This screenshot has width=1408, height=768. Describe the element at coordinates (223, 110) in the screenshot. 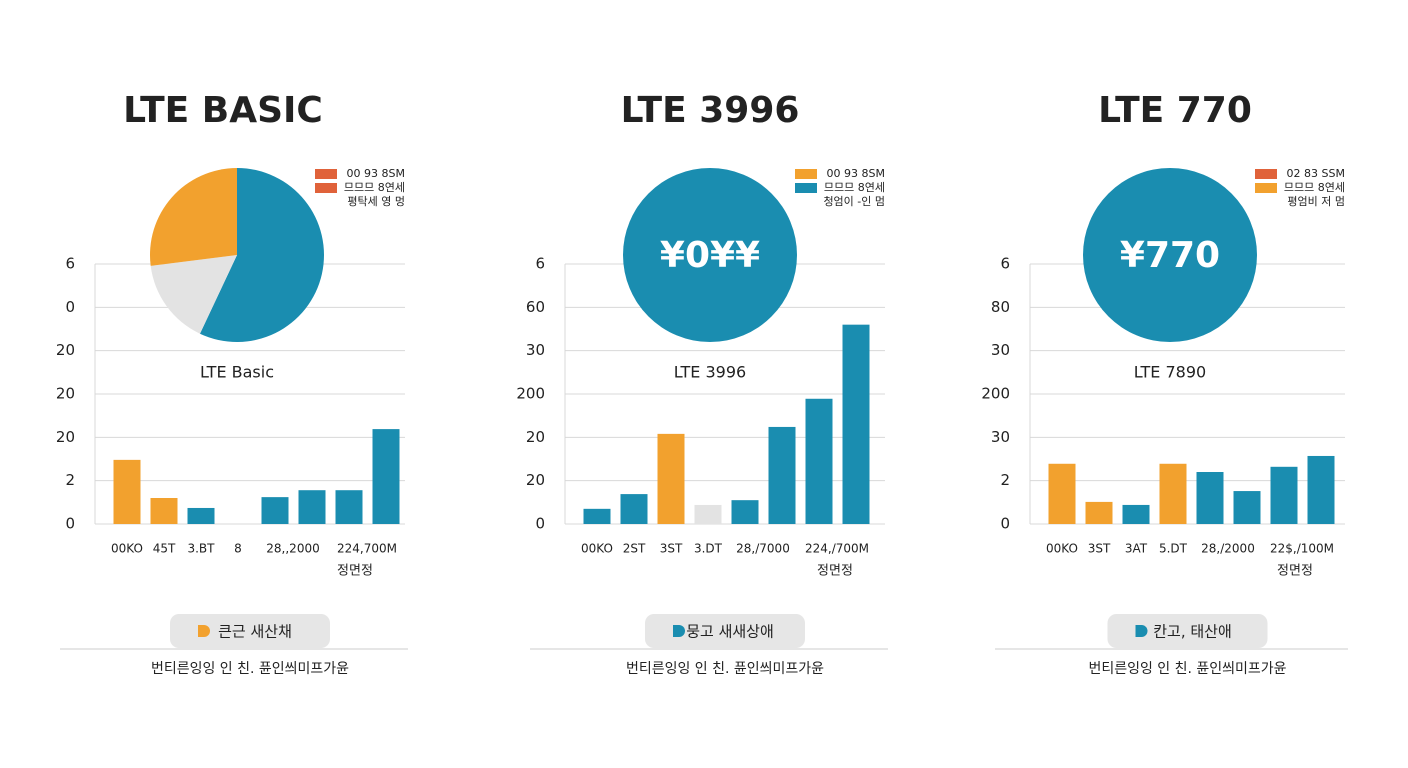

I see `panel-title: LTE BASIC` at that location.